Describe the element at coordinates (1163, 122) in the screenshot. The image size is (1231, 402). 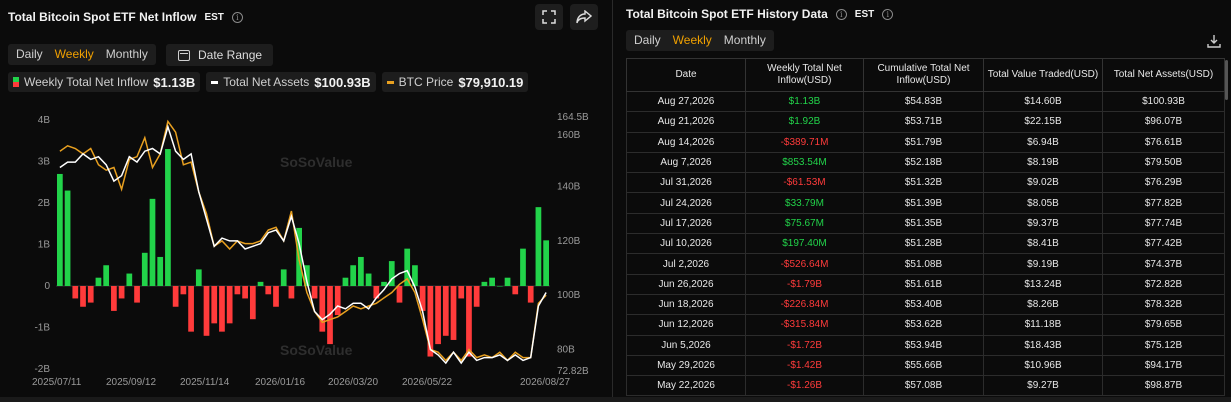
I see `table-cell: $96.07B` at that location.